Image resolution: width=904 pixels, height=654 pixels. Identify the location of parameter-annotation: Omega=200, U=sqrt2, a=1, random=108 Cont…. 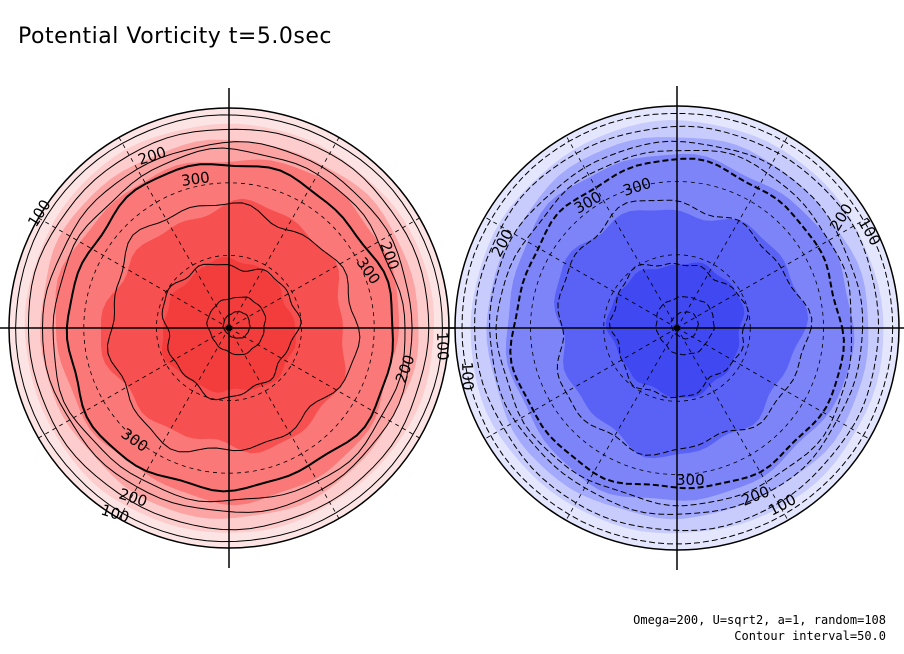
(759, 628).